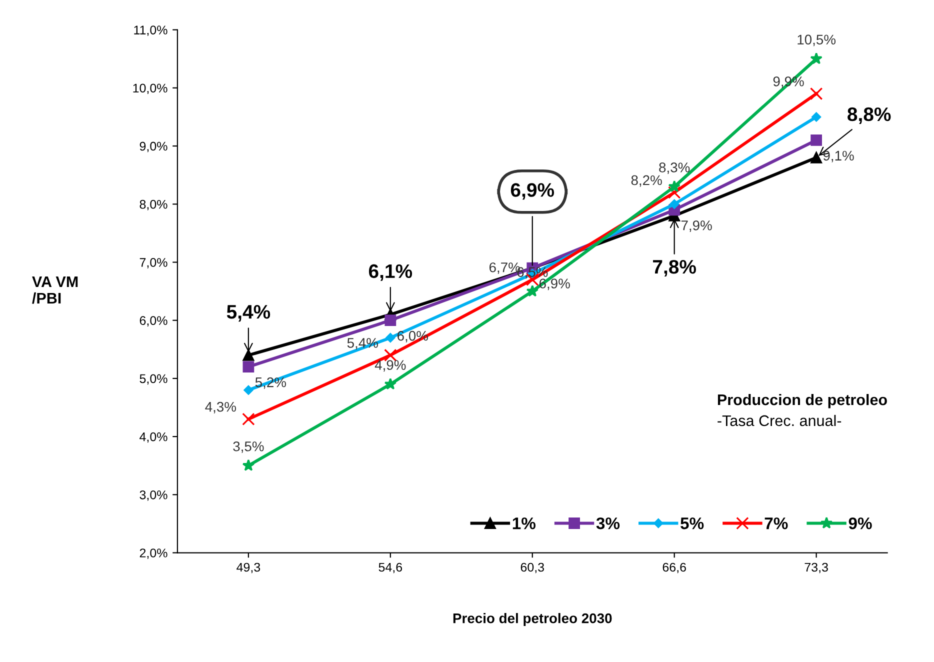 The image size is (934, 662). Describe the element at coordinates (532, 568) in the screenshot. I see `x-tick-label: 60,3` at that location.